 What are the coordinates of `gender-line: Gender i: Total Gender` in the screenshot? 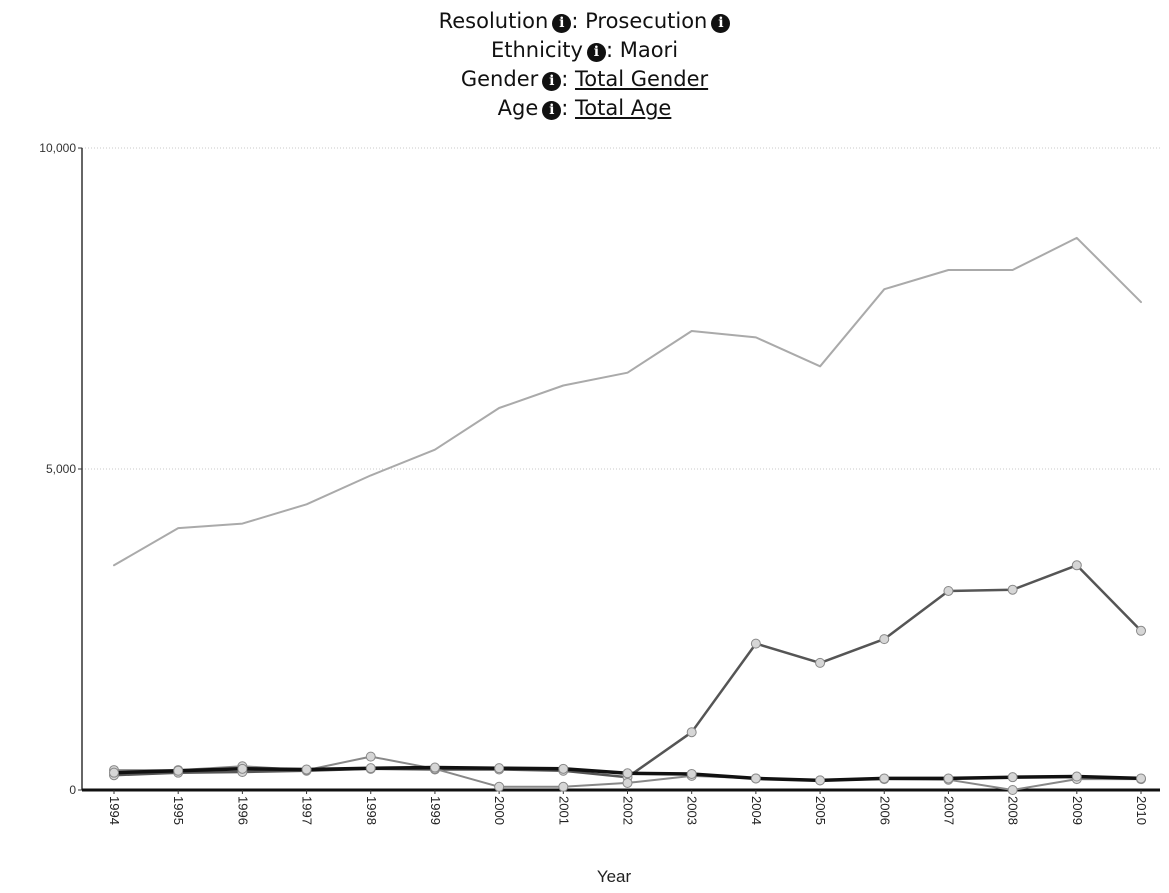 It's located at (584, 79).